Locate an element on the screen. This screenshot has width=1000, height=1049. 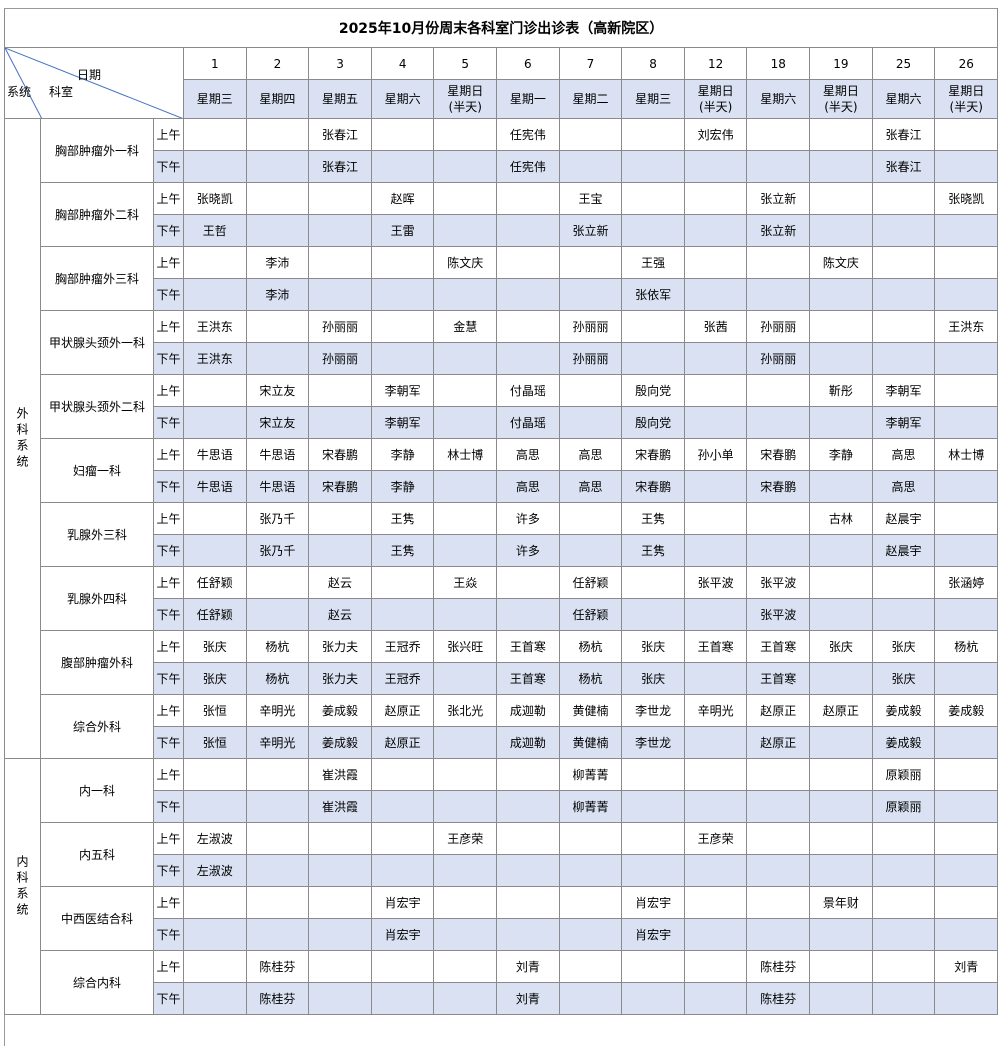
doctor-cell: 原颖丽 is located at coordinates (903, 806).